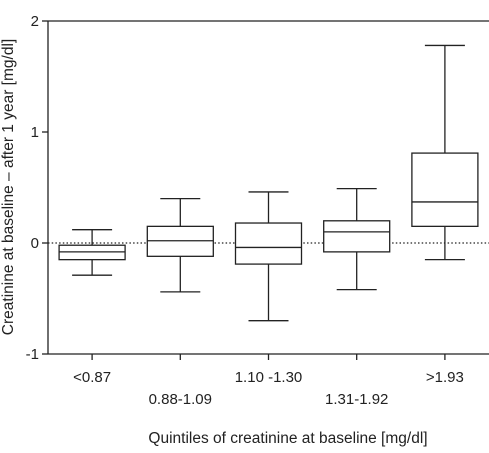 Image resolution: width=489 pixels, height=453 pixels. Describe the element at coordinates (32, 354) in the screenshot. I see `y-tick-label: -1` at that location.